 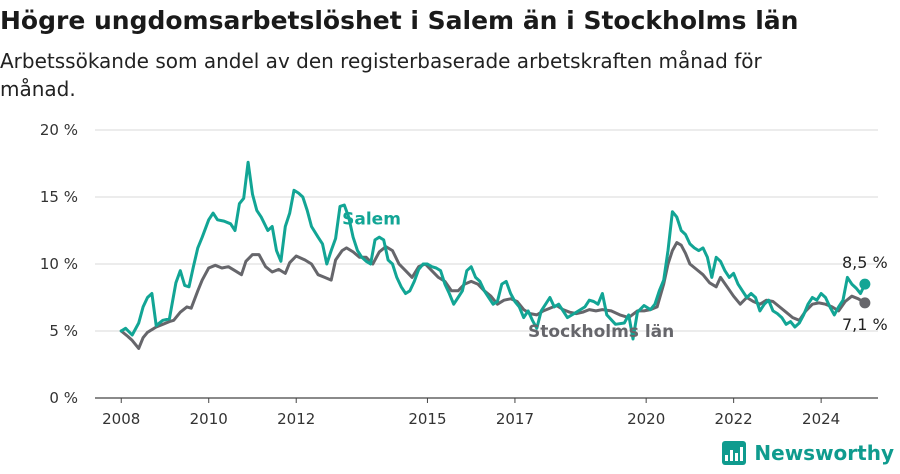 I want to click on brand-logo: Newsworthy, so click(x=808, y=453).